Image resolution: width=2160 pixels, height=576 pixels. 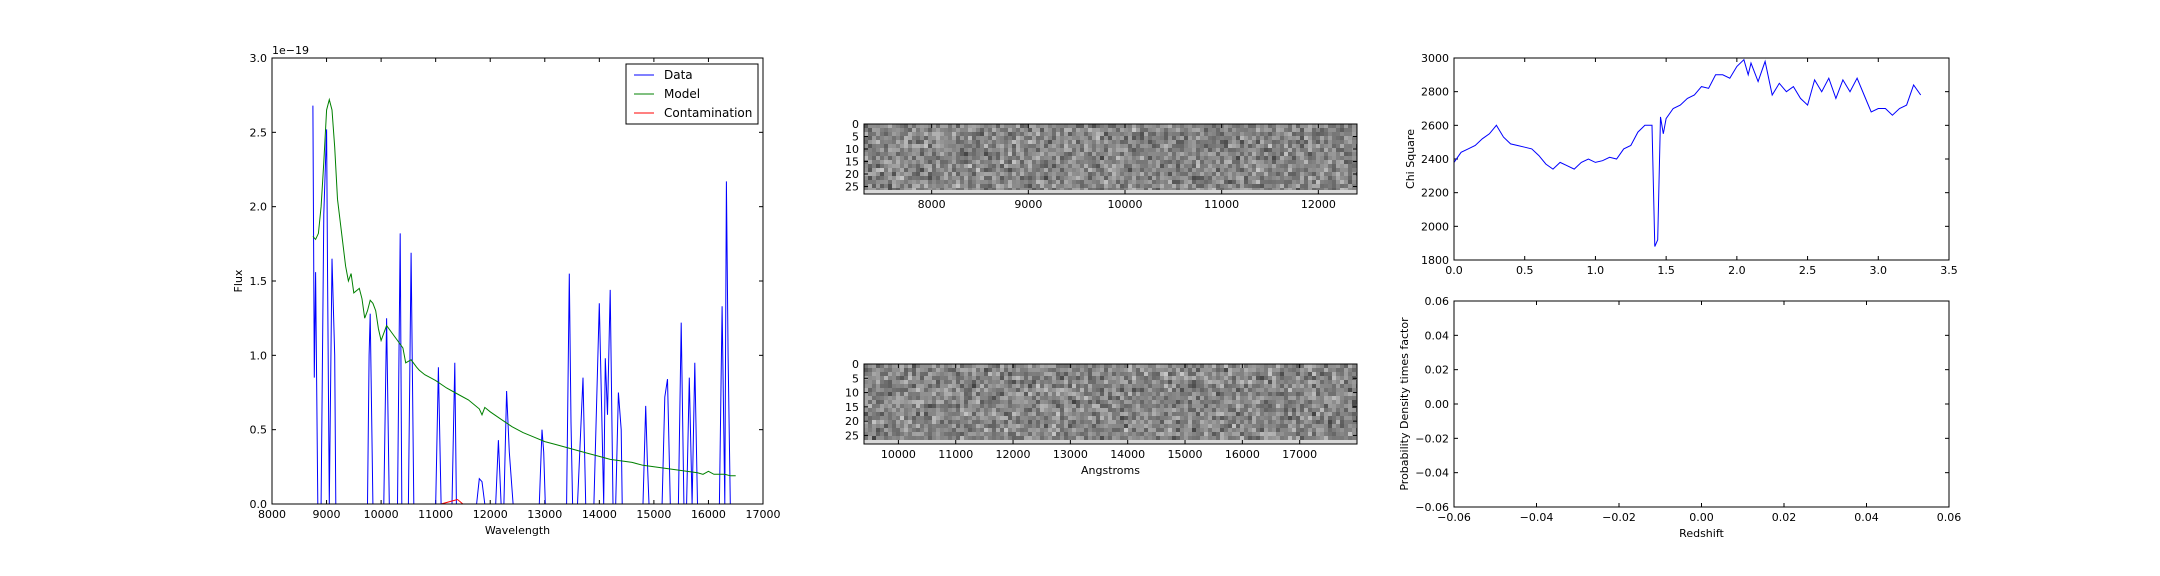 I want to click on x-tick-label: −0.02, so click(x=1619, y=517).